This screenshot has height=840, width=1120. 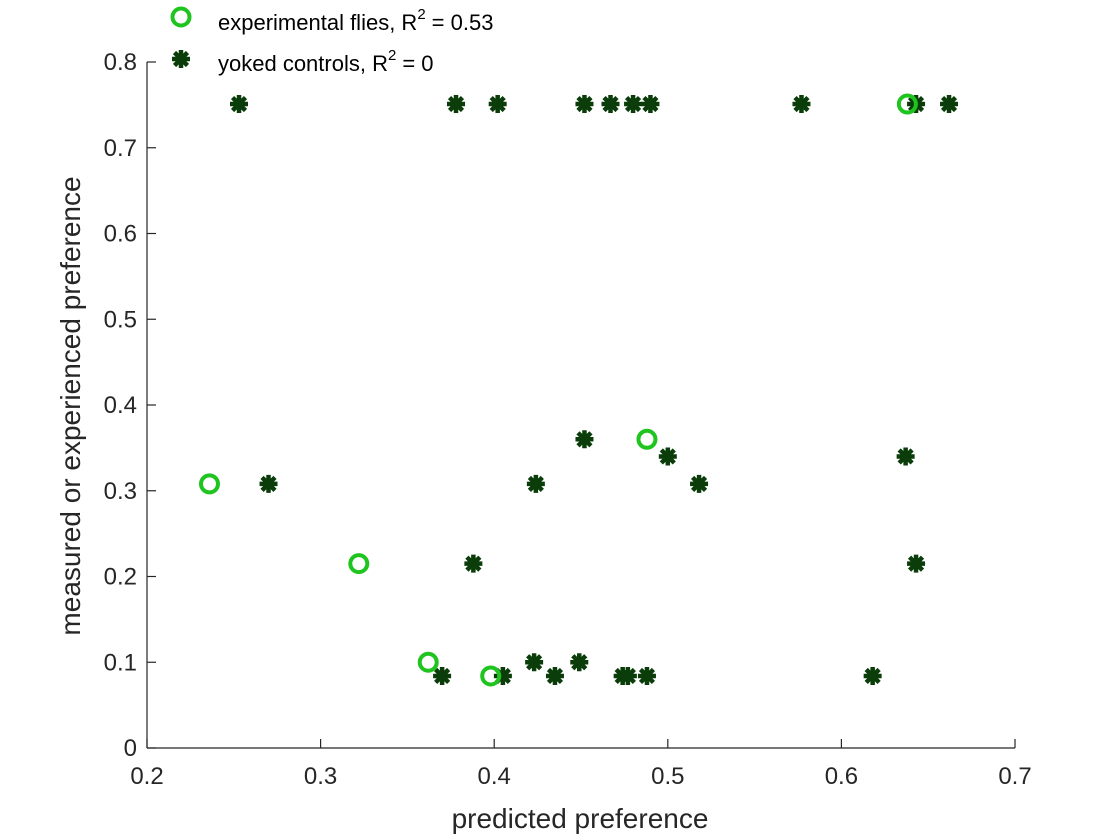 I want to click on legend-entry-yoked: yoked controls, R2 = 0, so click(x=326, y=61).